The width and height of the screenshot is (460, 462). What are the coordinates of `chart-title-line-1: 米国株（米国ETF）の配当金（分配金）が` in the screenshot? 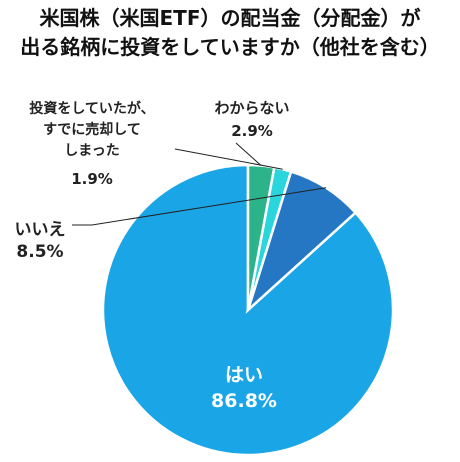 It's located at (230, 18).